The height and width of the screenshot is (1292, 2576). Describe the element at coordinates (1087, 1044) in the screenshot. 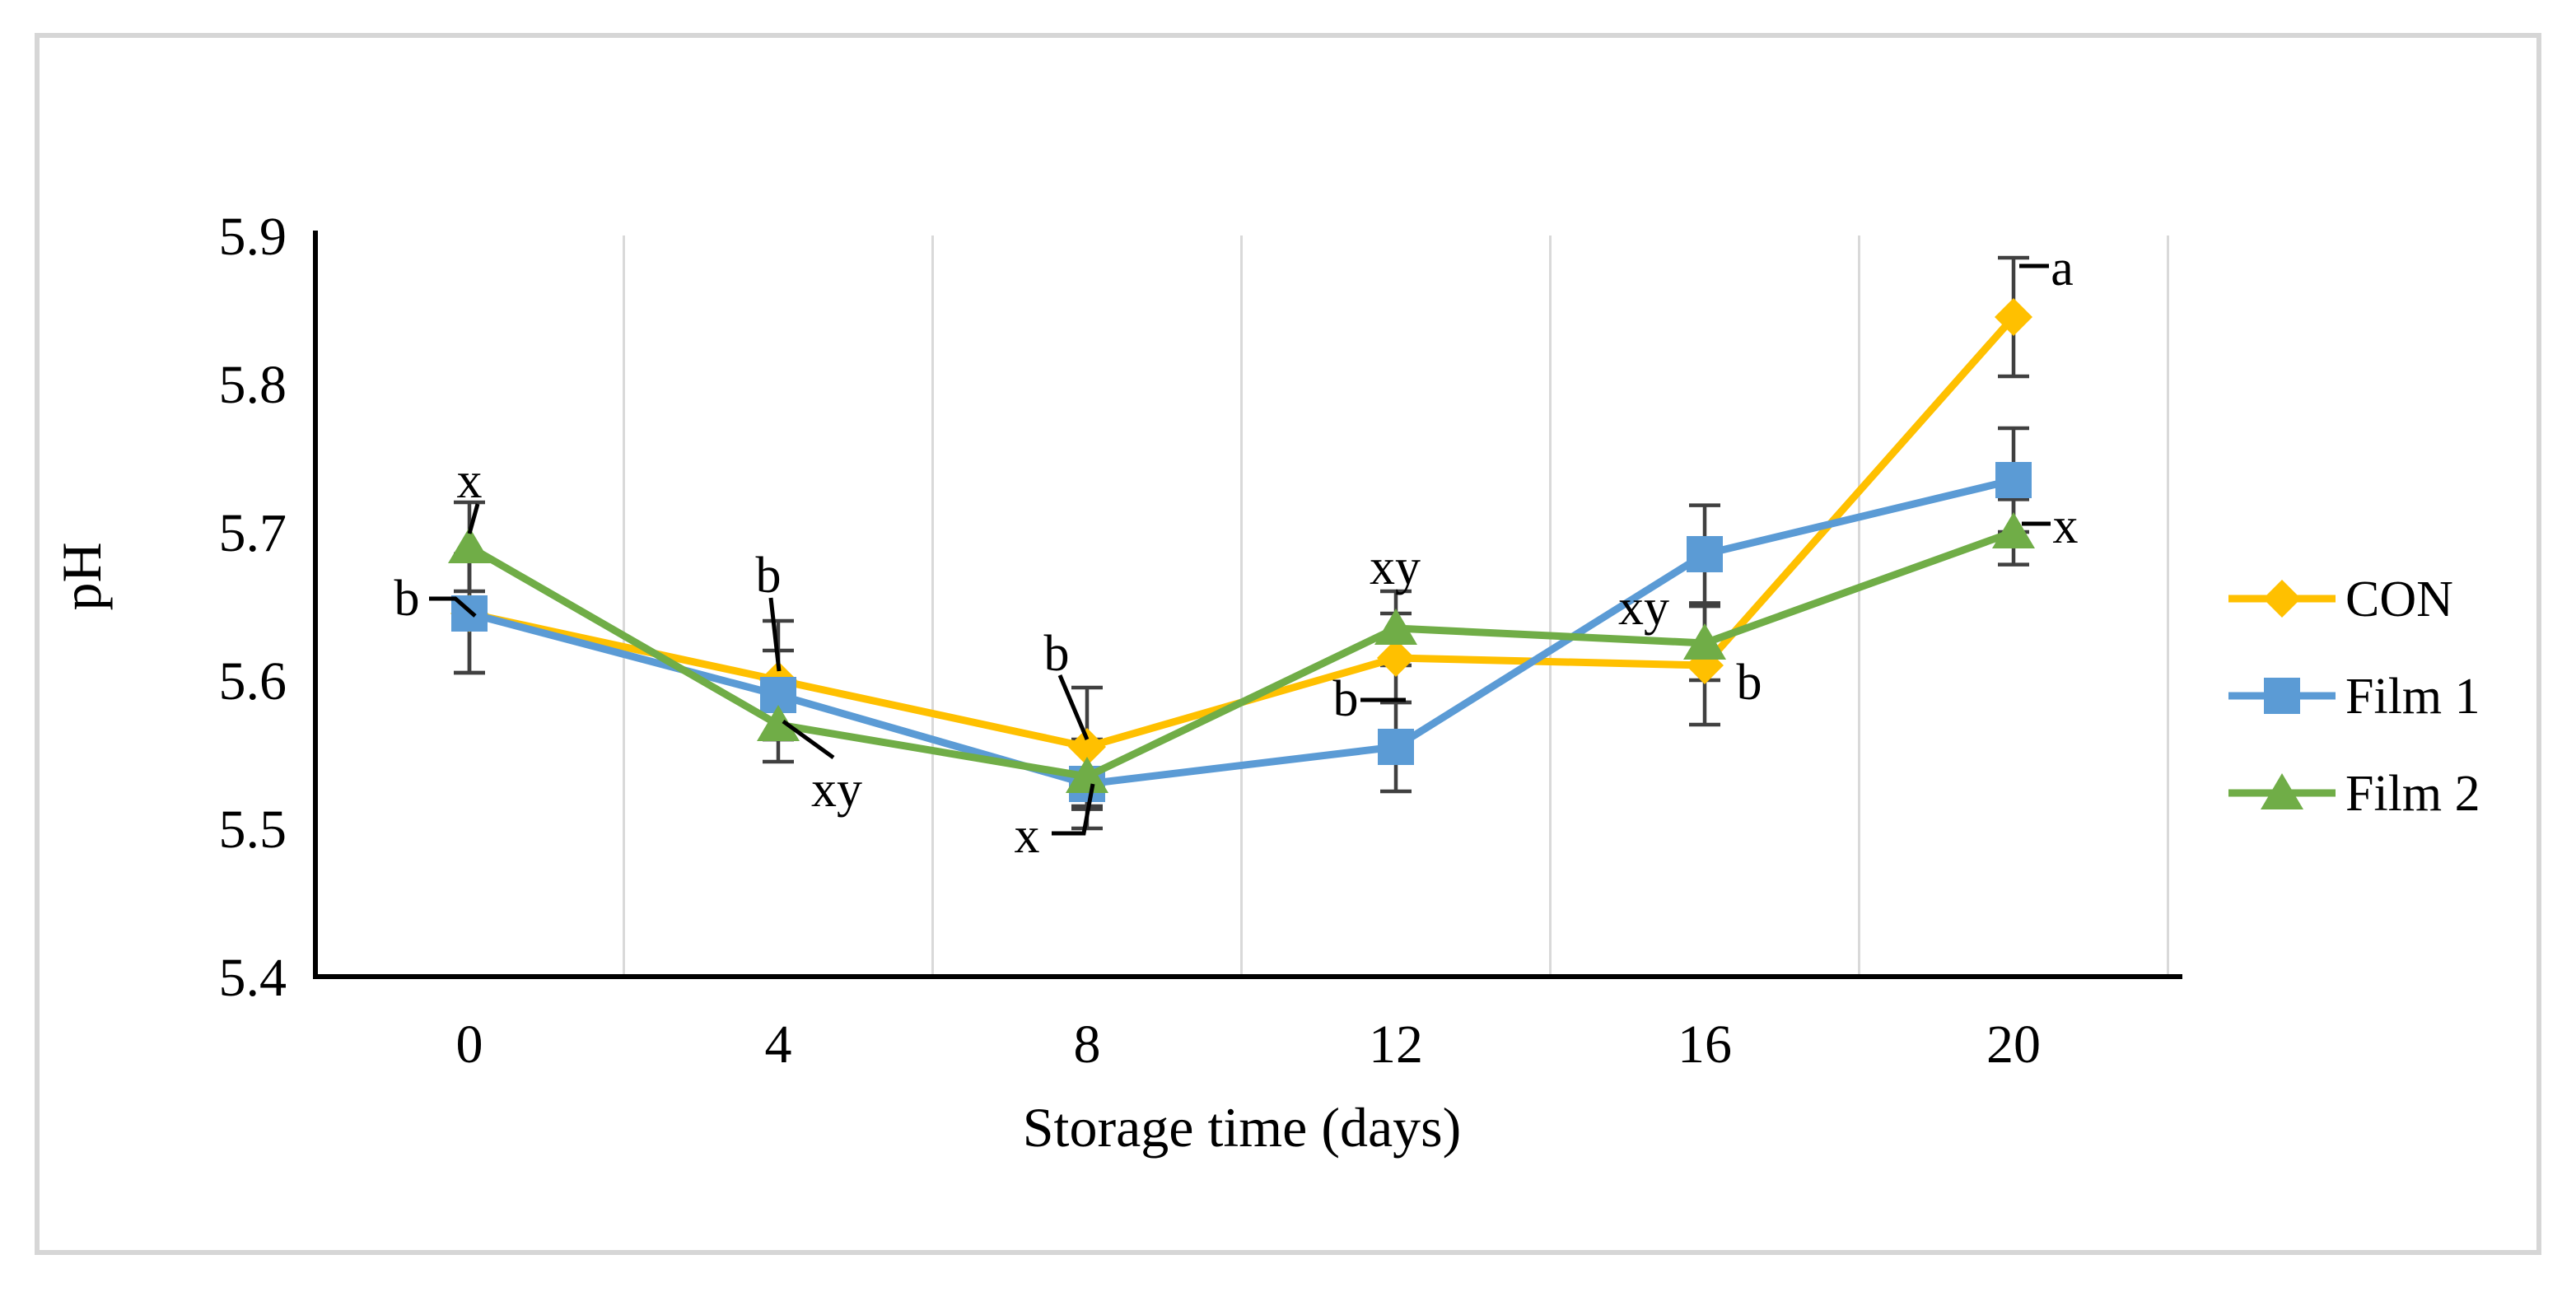

I see `x-tick-label: 8` at that location.